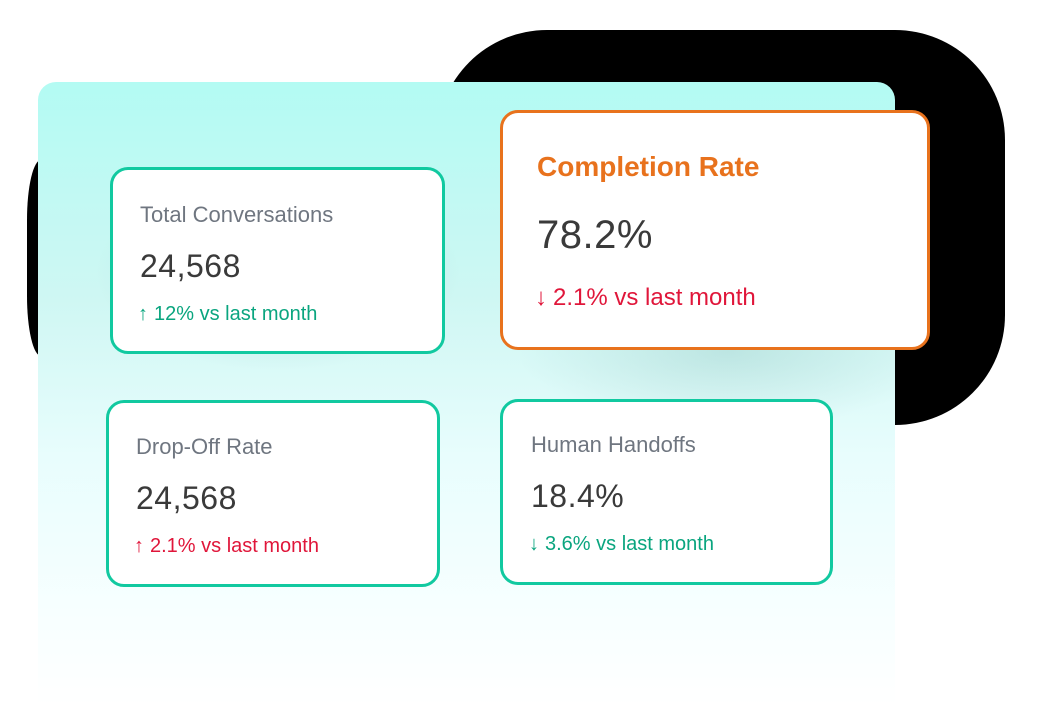  I want to click on metric-card-drop-off-rate: Drop-Off Rate 24,568 ↑ 2.1% vs last month, so click(273, 493).